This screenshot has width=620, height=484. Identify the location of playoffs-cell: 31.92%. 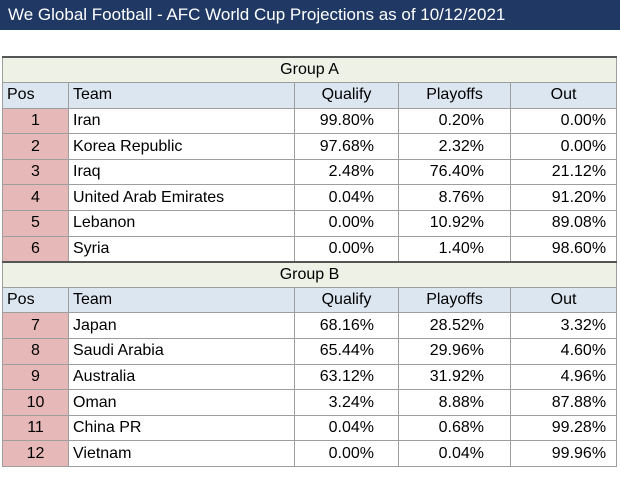
(454, 377).